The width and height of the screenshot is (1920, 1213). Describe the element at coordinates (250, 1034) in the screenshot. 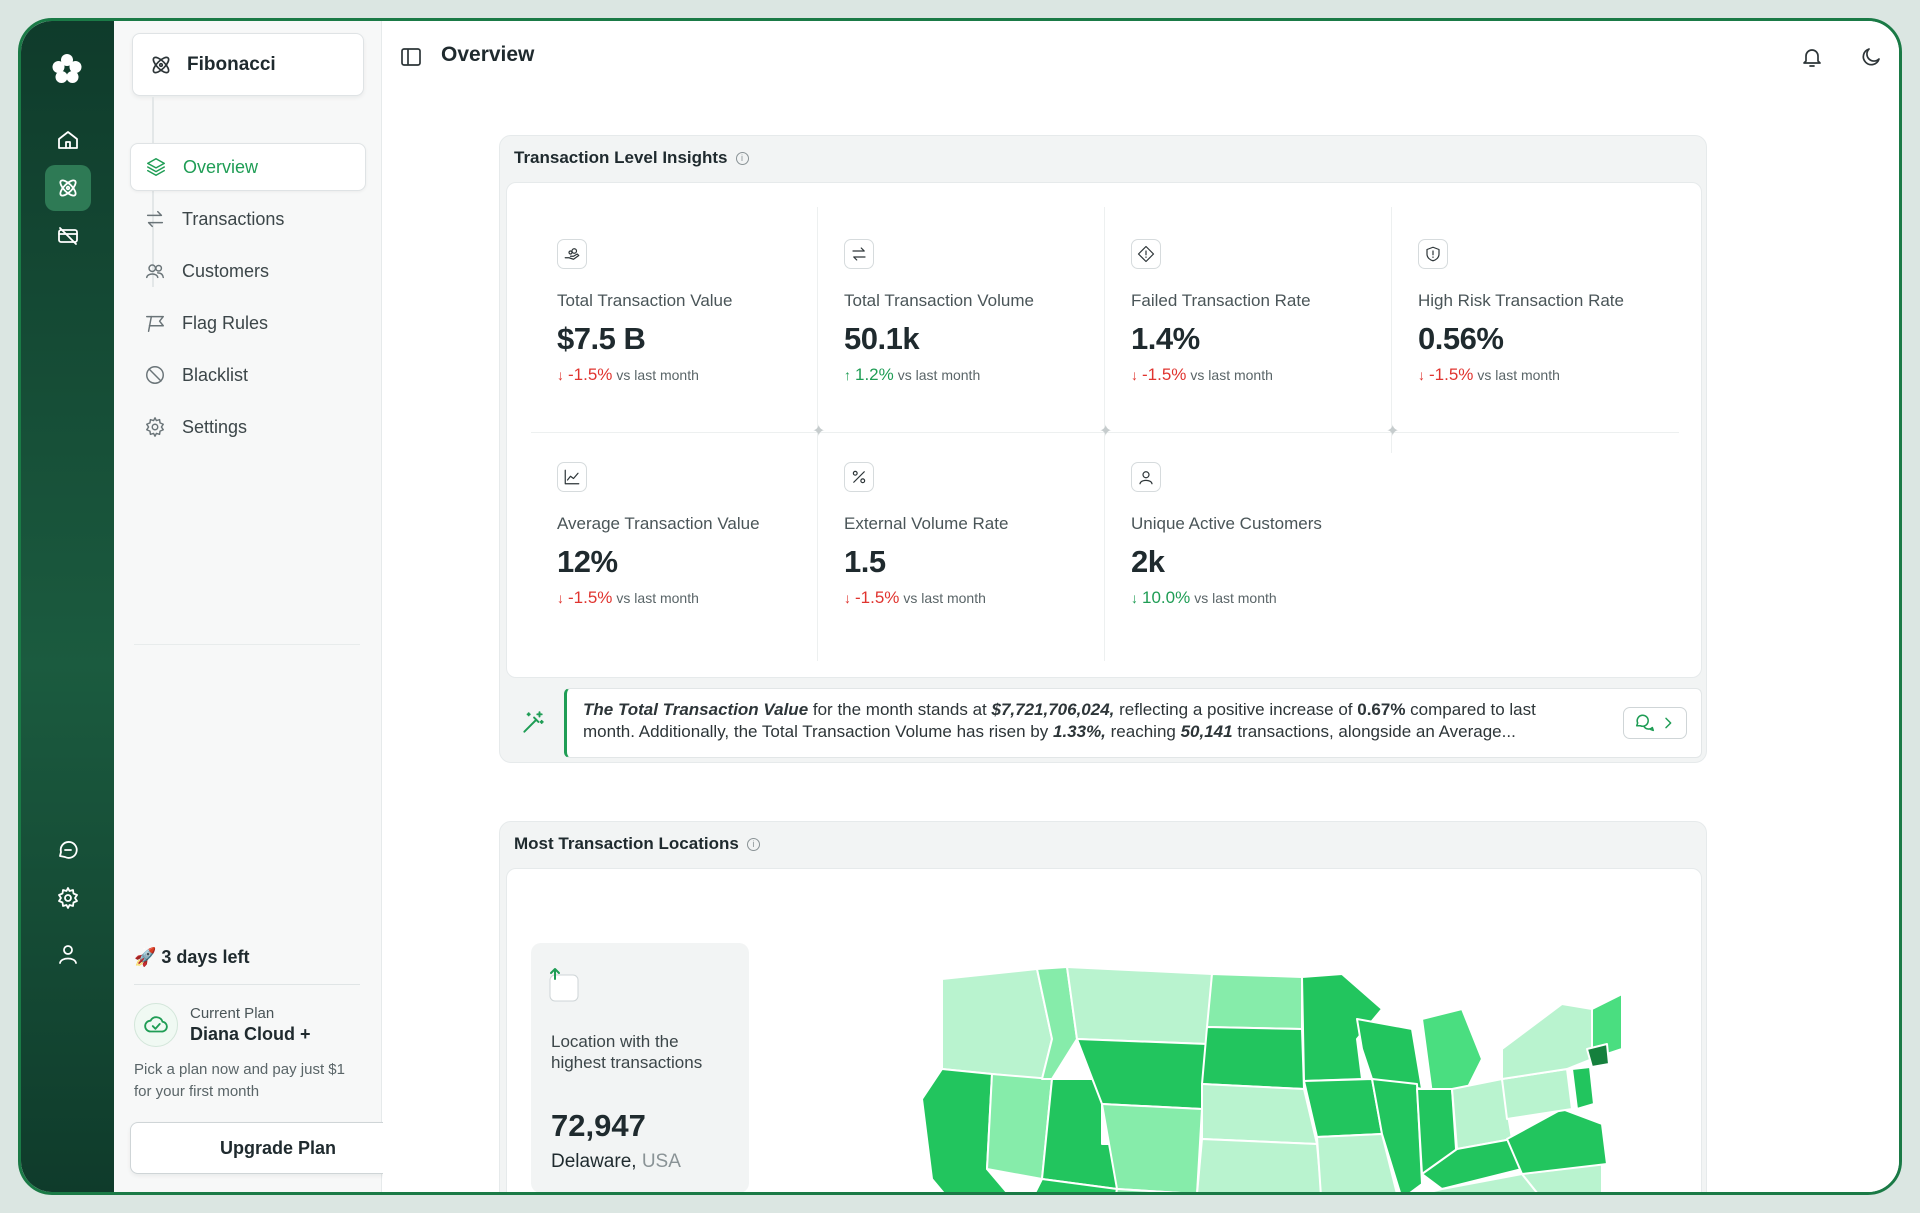

I see `current-plan-name: Diana Cloud +` at that location.